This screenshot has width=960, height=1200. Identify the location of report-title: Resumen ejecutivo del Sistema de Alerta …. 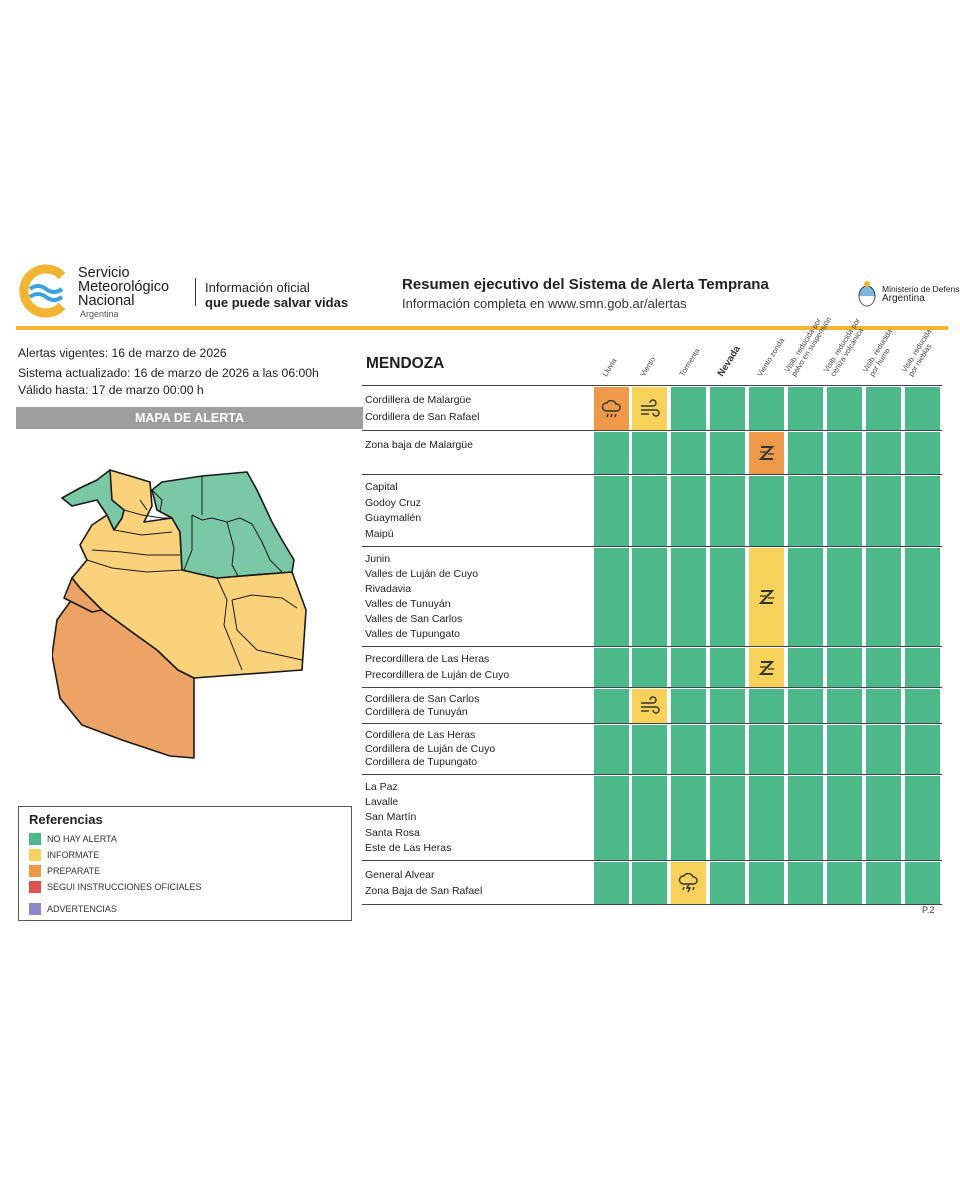
(585, 284).